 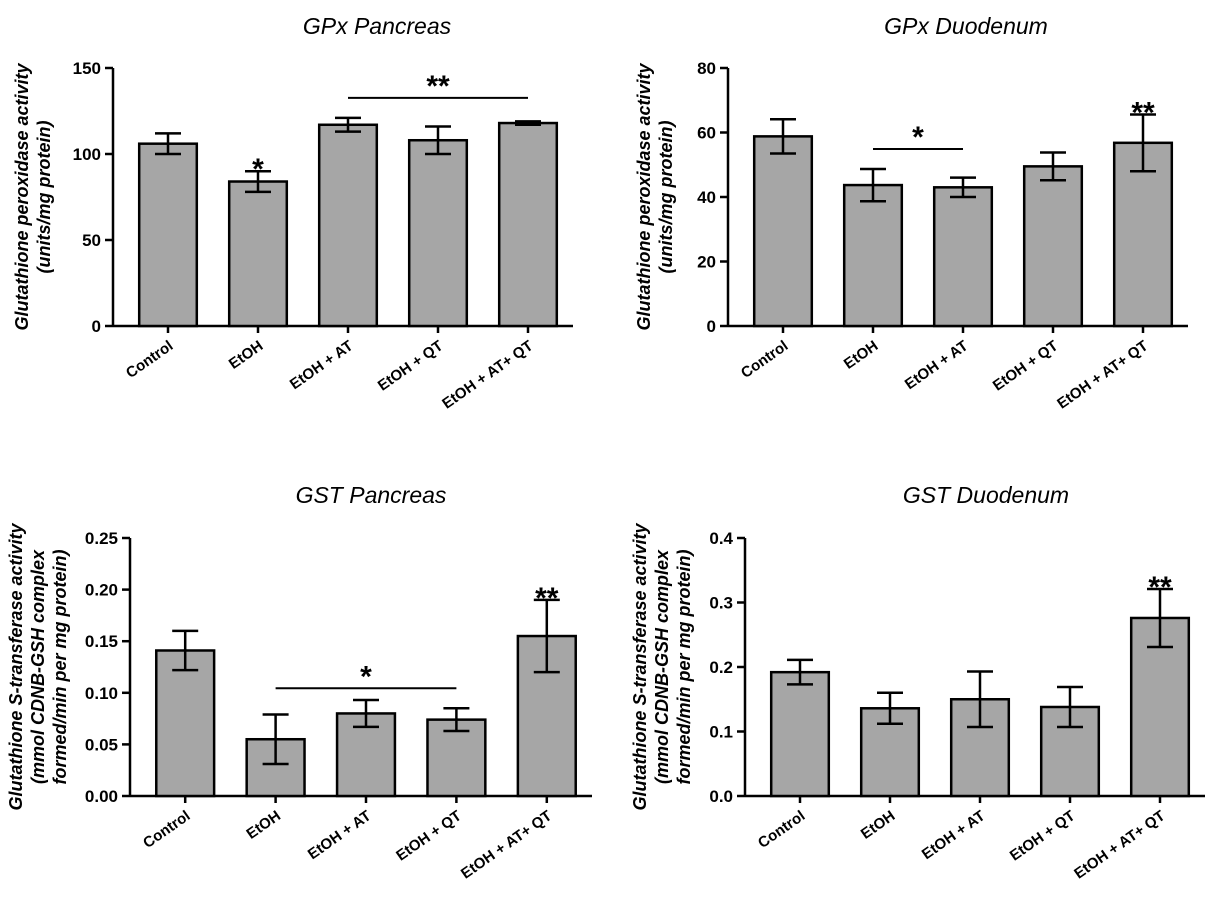 What do you see at coordinates (706, 197) in the screenshot?
I see `y-tick-label: 40` at bounding box center [706, 197].